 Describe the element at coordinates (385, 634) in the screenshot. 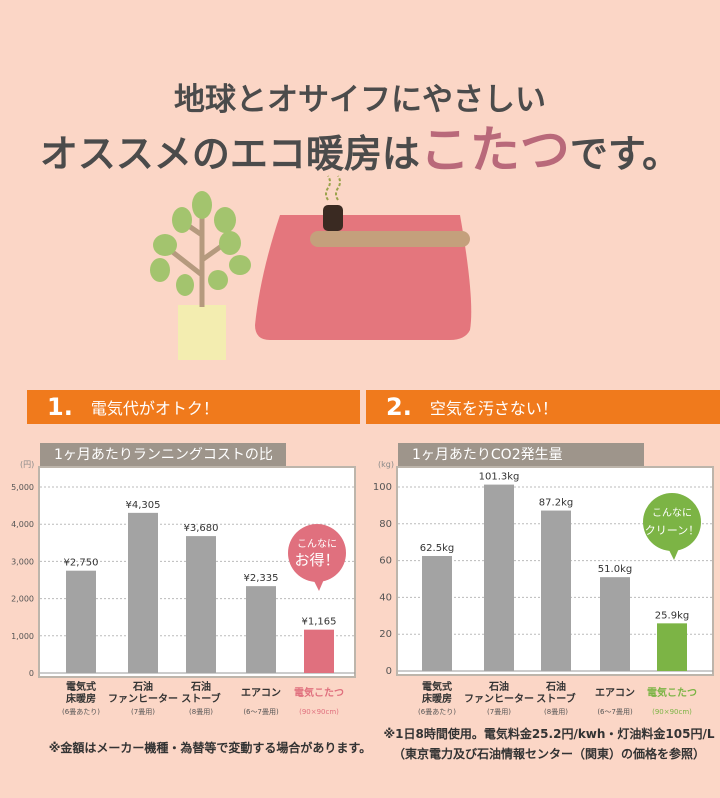

I see `y-tick-label: 20` at that location.